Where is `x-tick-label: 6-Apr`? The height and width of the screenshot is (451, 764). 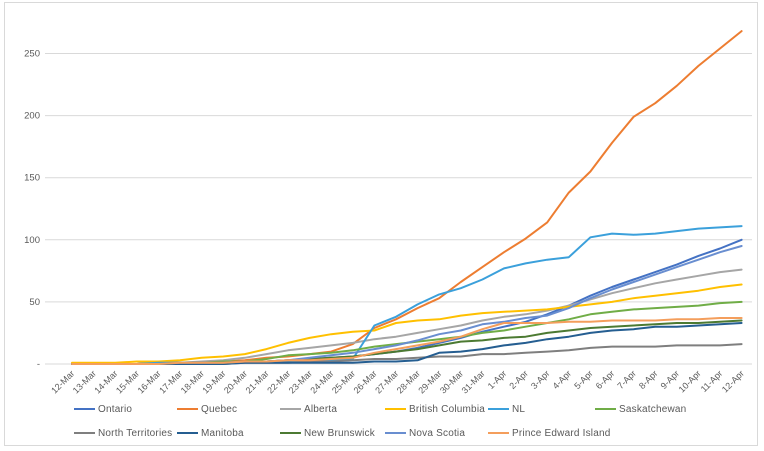 x-tick-label: 6-Apr is located at coordinates (605, 379).